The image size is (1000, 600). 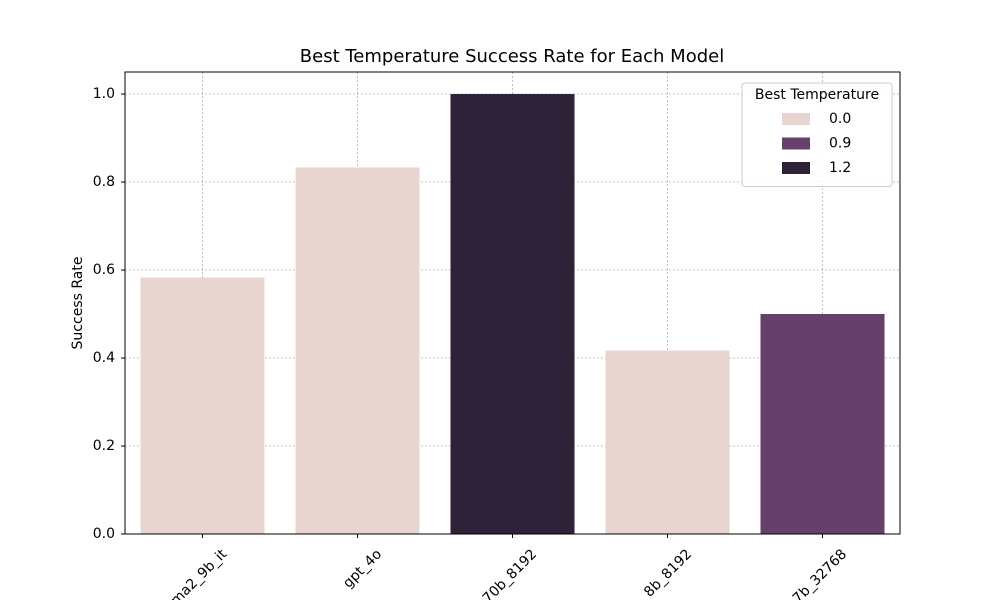 I want to click on y-tick-label: 0.0, so click(x=104, y=534).